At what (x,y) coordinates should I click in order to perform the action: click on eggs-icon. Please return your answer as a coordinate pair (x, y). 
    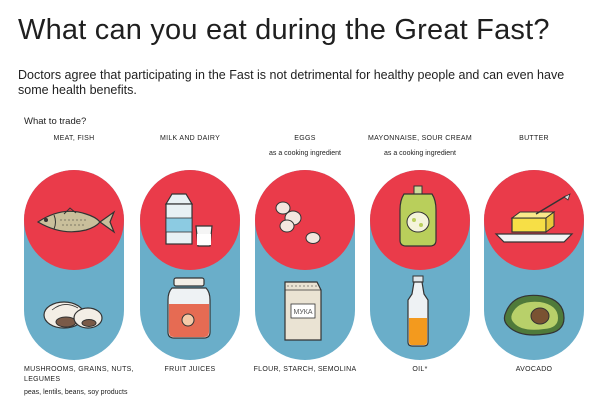
    Looking at the image, I should click on (298, 222).